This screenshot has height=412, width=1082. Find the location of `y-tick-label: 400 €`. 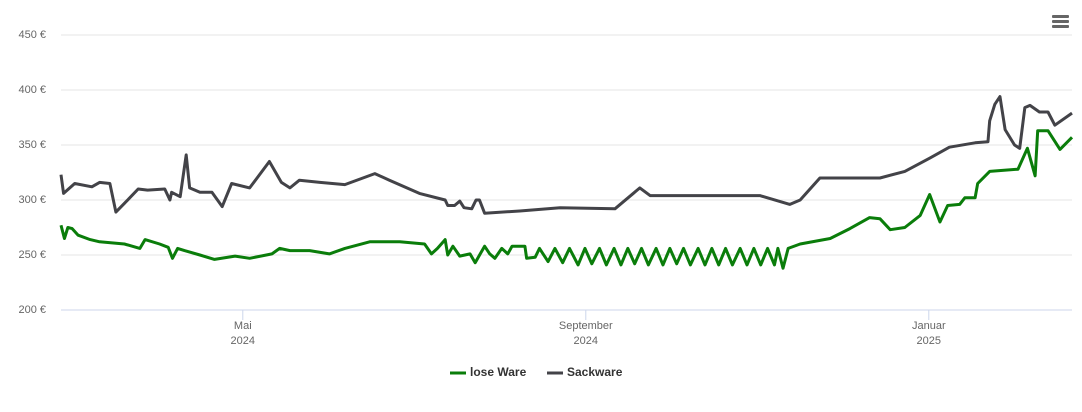

y-tick-label: 400 € is located at coordinates (32, 90).